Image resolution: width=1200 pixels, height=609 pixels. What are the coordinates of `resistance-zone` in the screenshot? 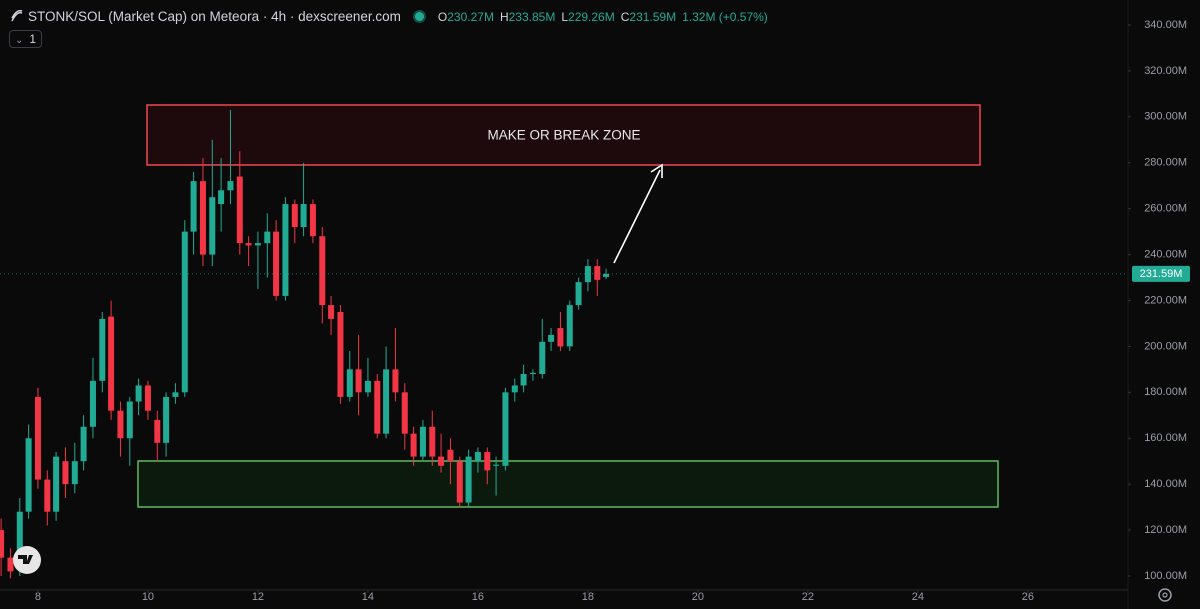 It's located at (563, 135).